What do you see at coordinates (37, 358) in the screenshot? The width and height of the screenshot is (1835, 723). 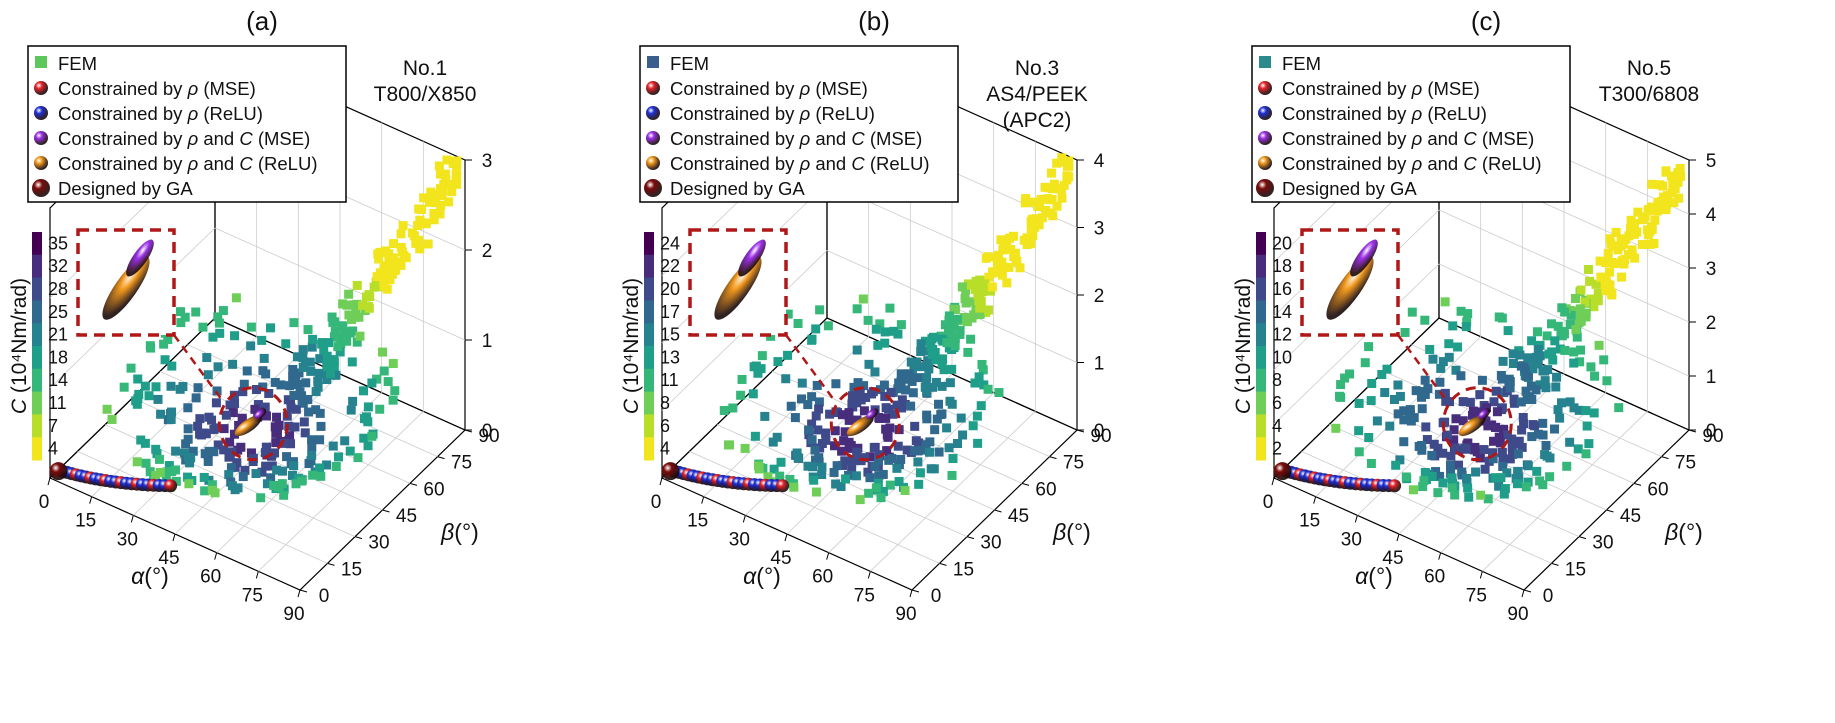 I see `colorbar-segment` at bounding box center [37, 358].